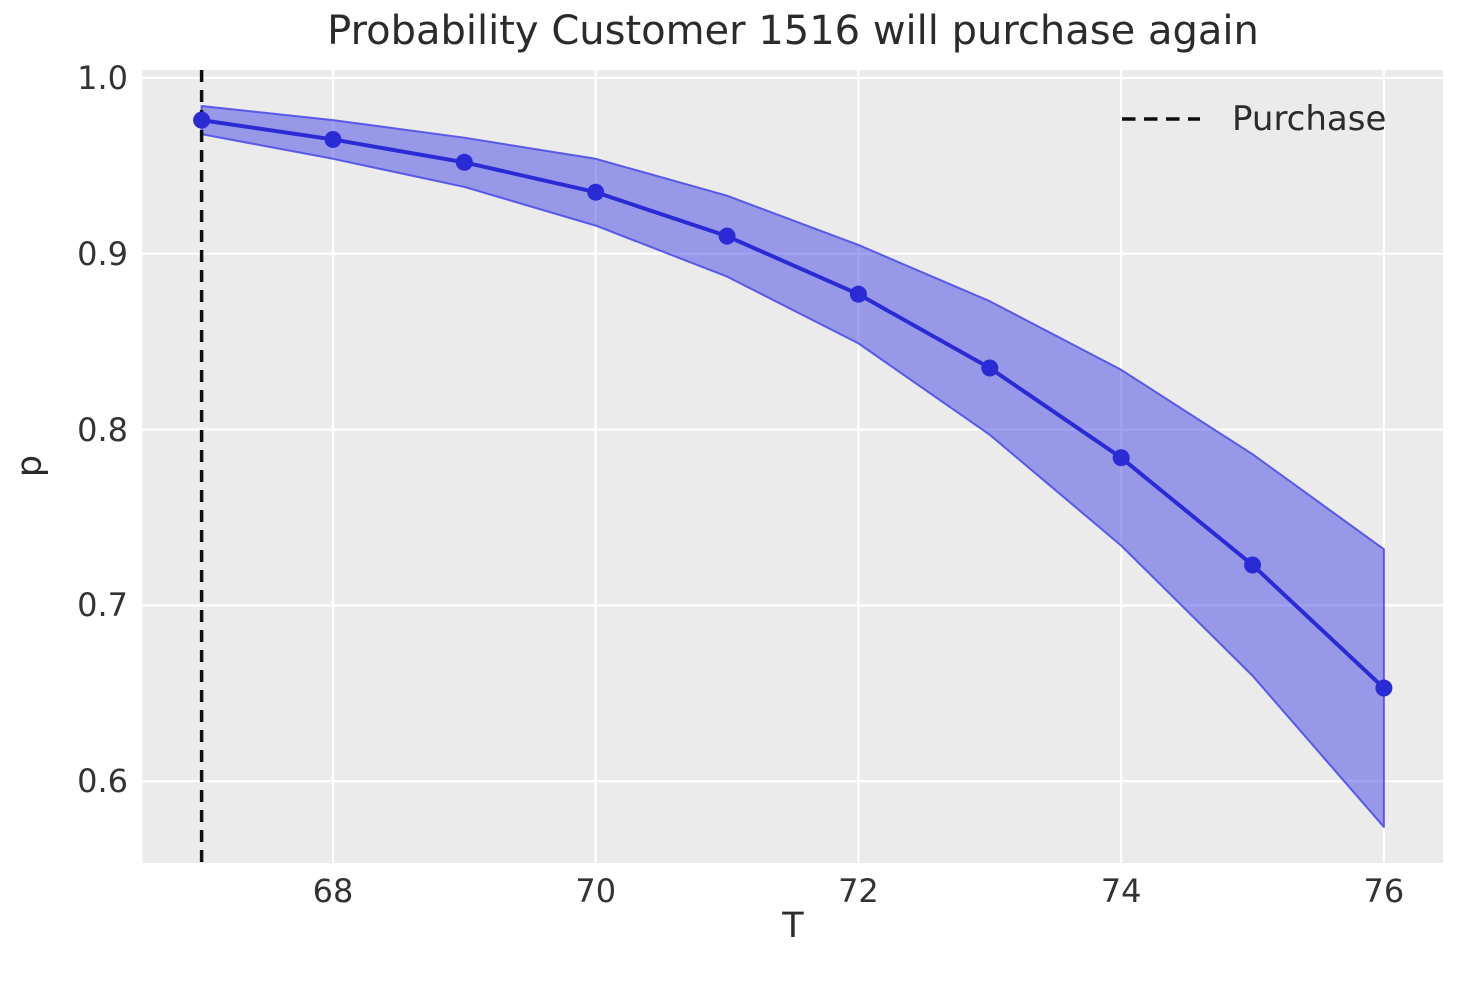 The width and height of the screenshot is (1463, 983). What do you see at coordinates (1121, 891) in the screenshot?
I see `x-tick-label: 74` at bounding box center [1121, 891].